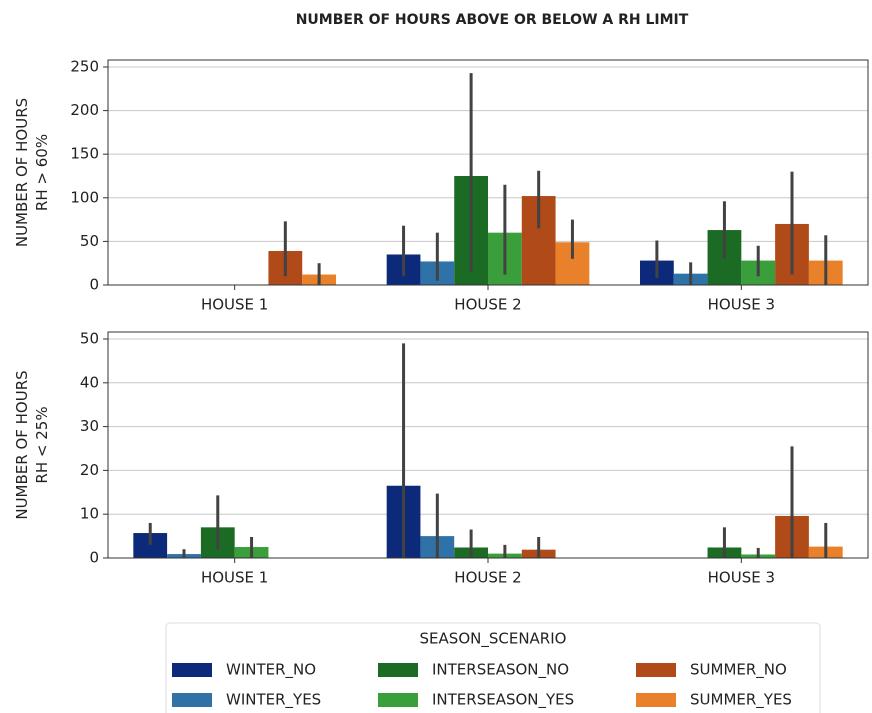 The width and height of the screenshot is (872, 713). What do you see at coordinates (738, 670) in the screenshot?
I see `legend-label: SUMMER_NO` at bounding box center [738, 670].